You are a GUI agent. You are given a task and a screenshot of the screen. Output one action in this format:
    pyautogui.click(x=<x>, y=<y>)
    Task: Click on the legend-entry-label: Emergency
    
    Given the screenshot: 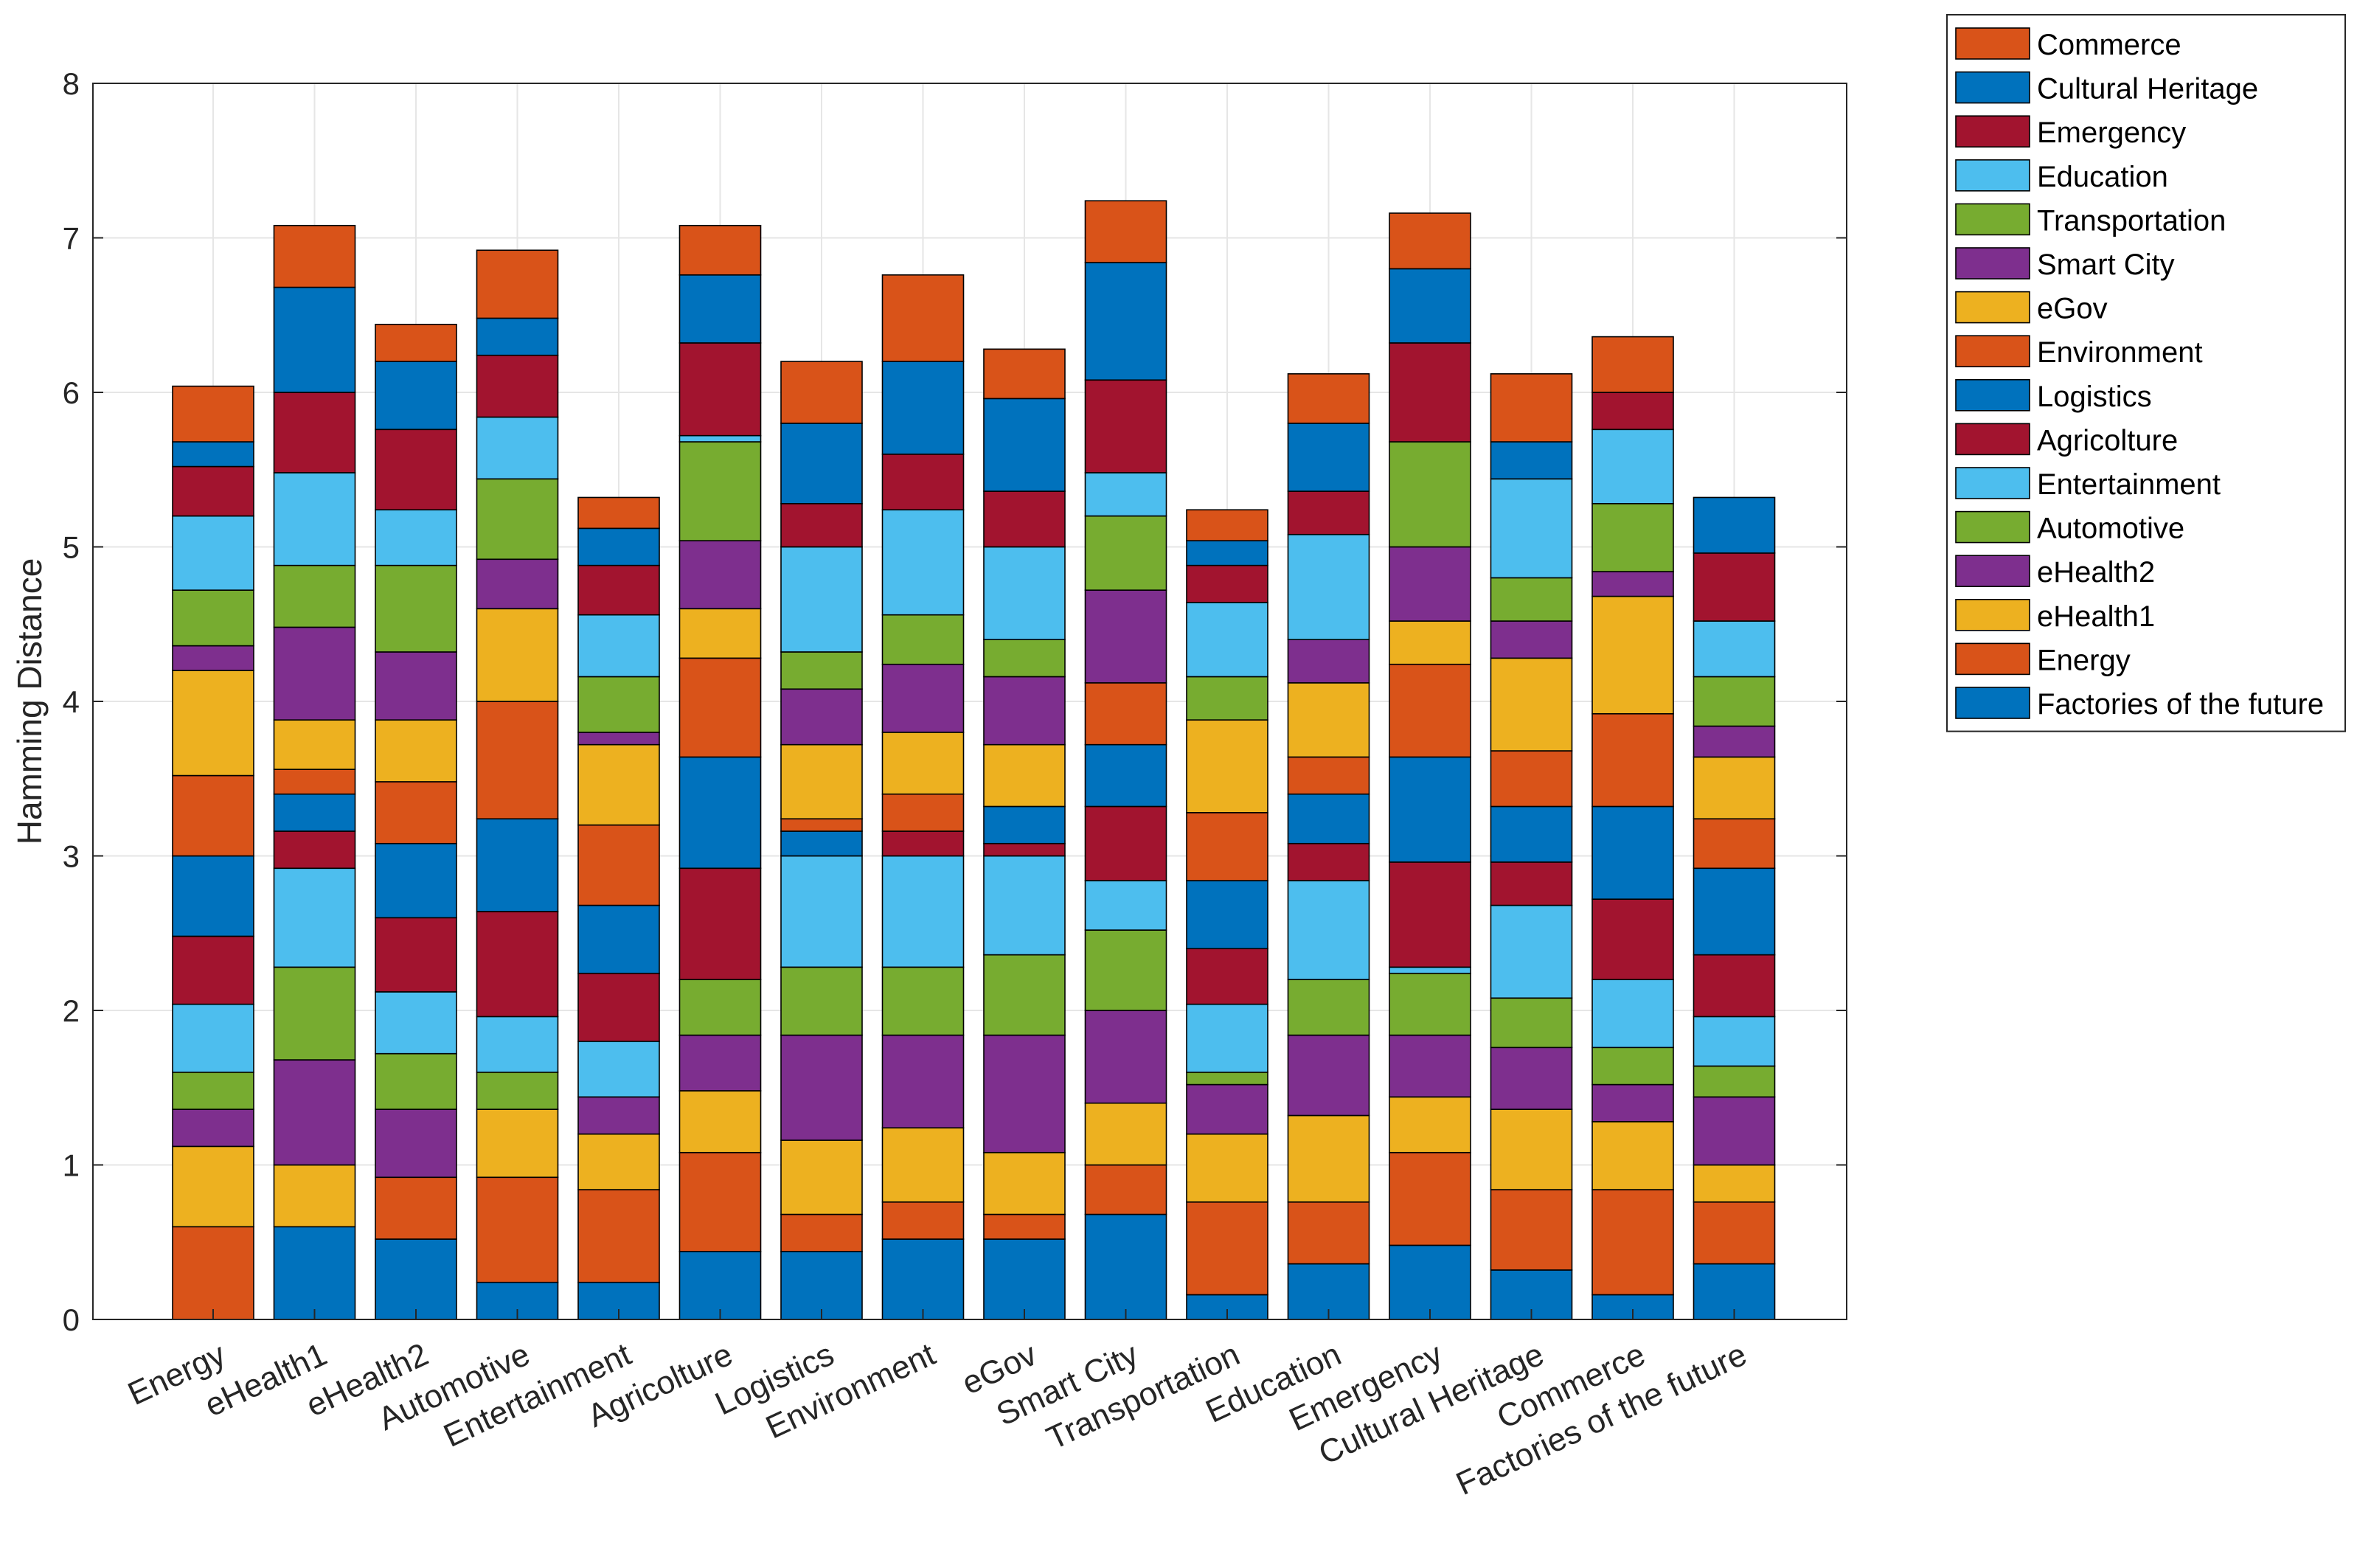 What is the action you would take?
    pyautogui.click(x=2111, y=133)
    